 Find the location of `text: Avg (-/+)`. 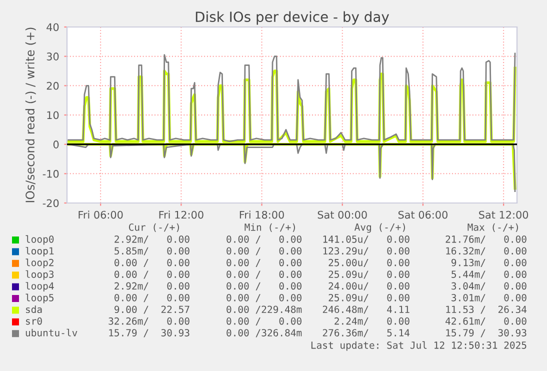

text: Avg (-/+) is located at coordinates (379, 228).